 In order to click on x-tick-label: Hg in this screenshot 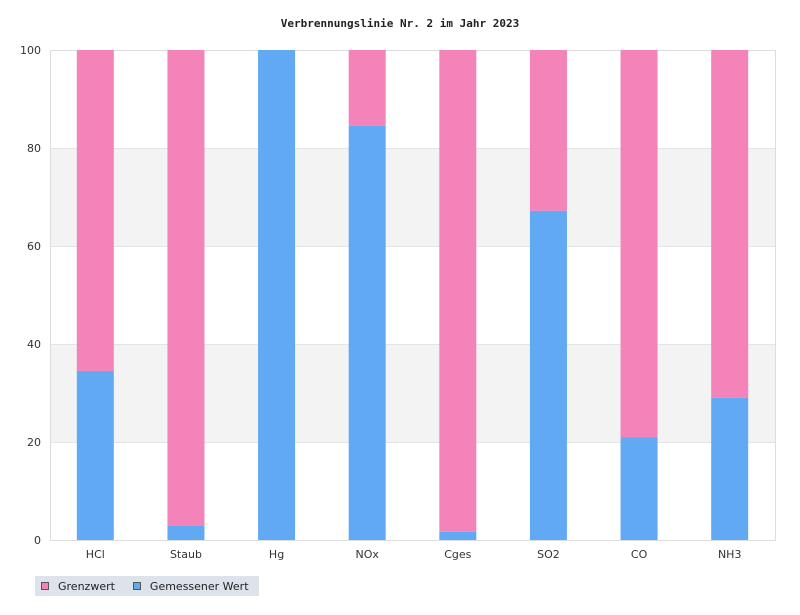, I will do `click(276, 554)`.